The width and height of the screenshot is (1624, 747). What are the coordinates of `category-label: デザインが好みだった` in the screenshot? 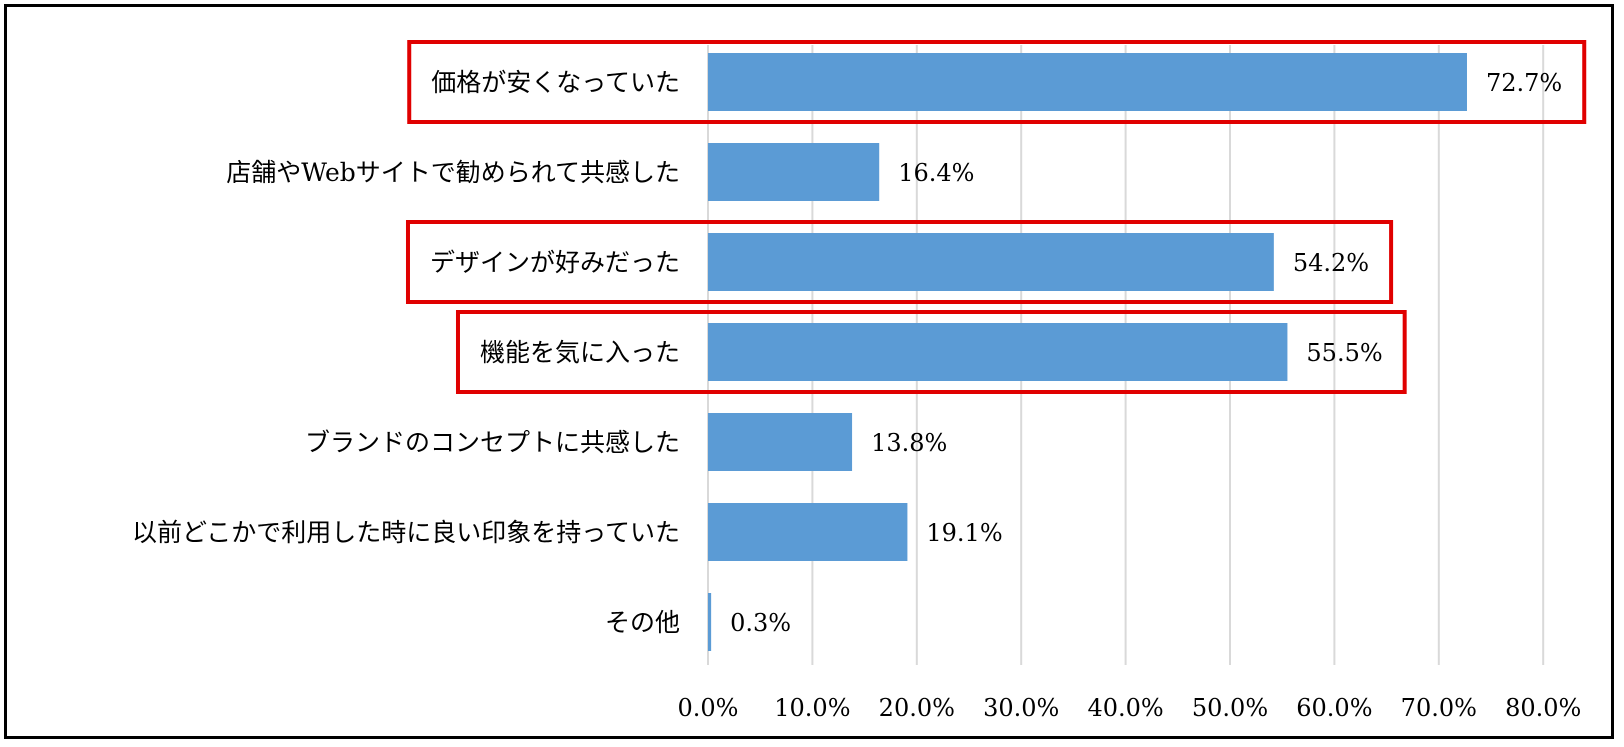 It's located at (555, 262).